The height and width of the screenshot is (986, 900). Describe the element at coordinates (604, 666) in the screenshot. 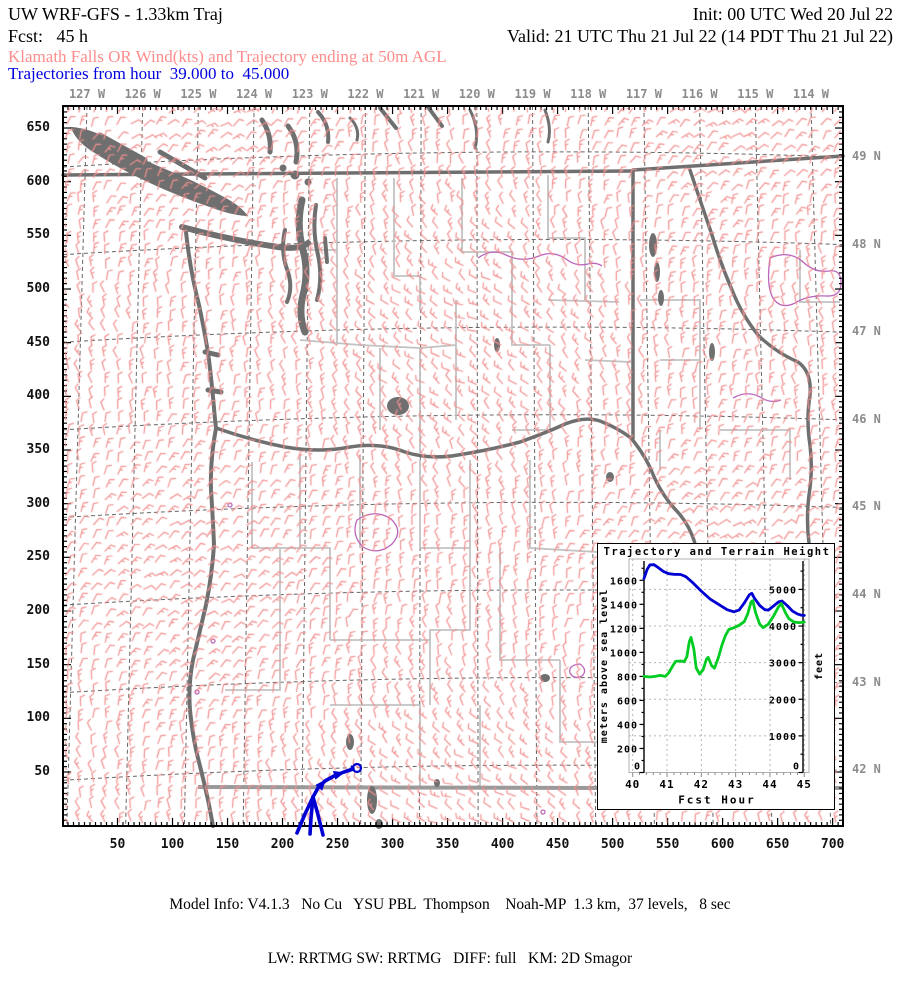

I see `inset-y-axis-label-left: meters above sea level` at that location.